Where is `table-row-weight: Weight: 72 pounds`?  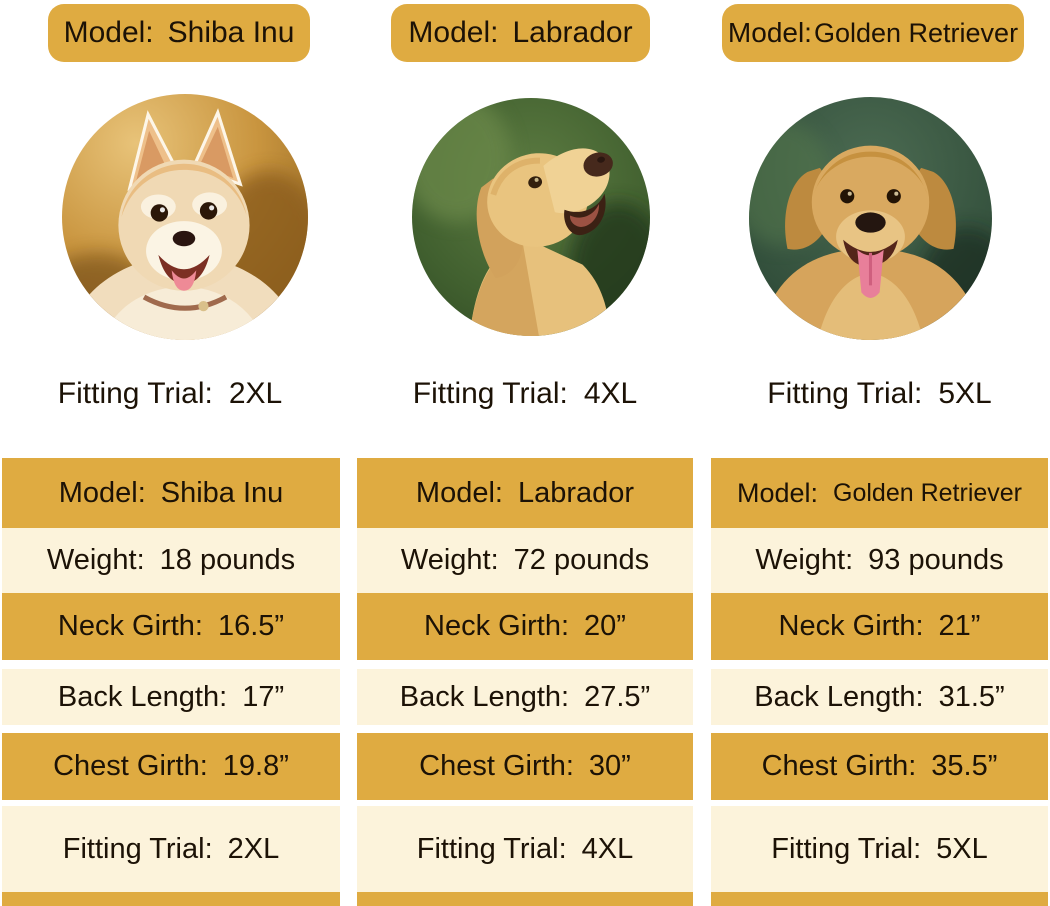
table-row-weight: Weight: 72 pounds is located at coordinates (525, 560).